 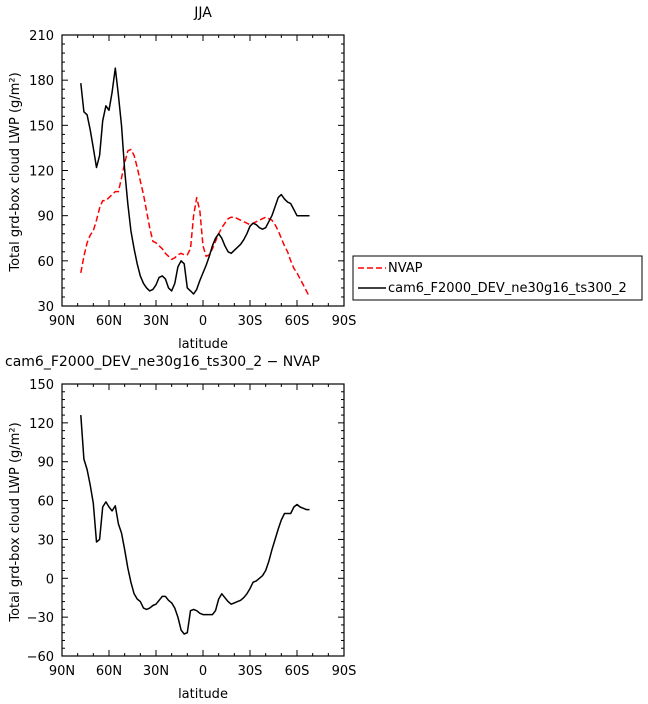 What do you see at coordinates (202, 13) in the screenshot?
I see `chart-title: JJA` at bounding box center [202, 13].